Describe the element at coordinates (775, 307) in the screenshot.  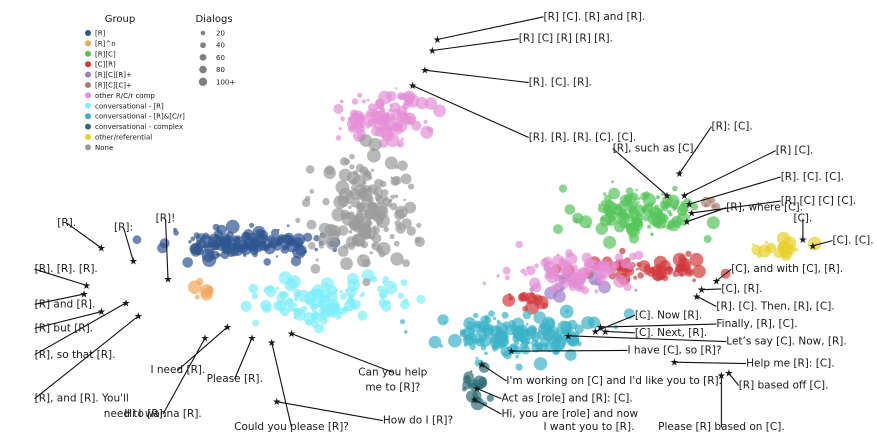
I see `annotation-label: [R]. [C]. Then, [R], [C].` at that location.